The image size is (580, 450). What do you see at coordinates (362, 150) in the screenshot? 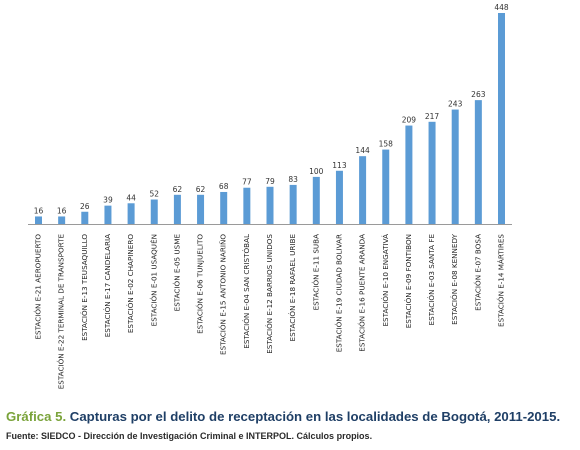
I see `bar-value-label: 144` at bounding box center [362, 150].